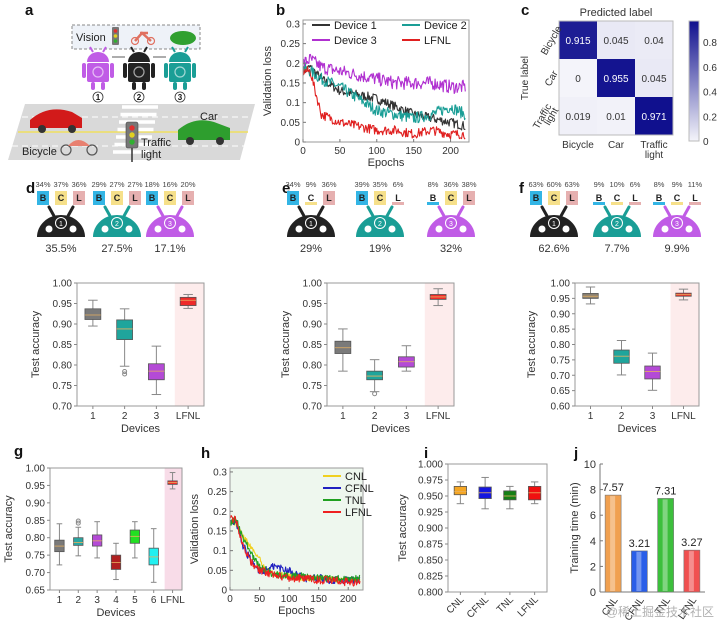 Image resolution: width=720 pixels, height=626 pixels. What do you see at coordinates (359, 489) in the screenshot?
I see `legend-label: CFNL` at bounding box center [359, 489].